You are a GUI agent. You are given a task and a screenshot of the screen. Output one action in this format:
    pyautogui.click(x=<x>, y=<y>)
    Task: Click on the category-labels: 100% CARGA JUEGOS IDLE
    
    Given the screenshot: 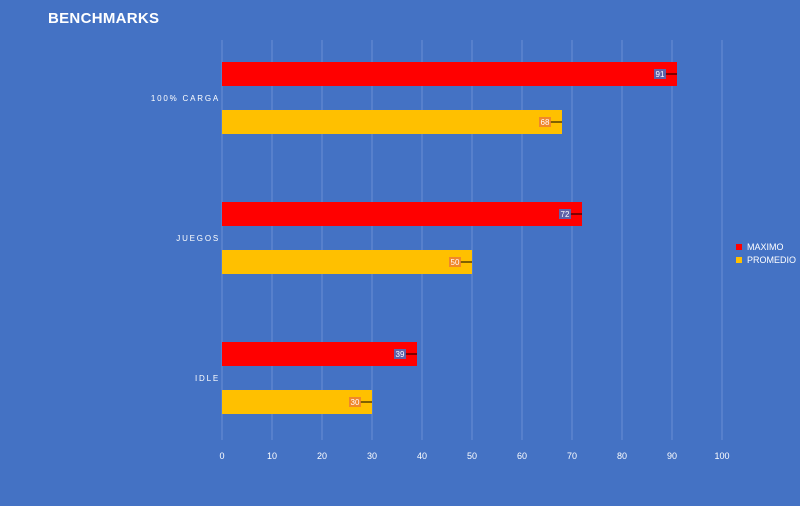 What is the action you would take?
    pyautogui.click(x=185, y=238)
    